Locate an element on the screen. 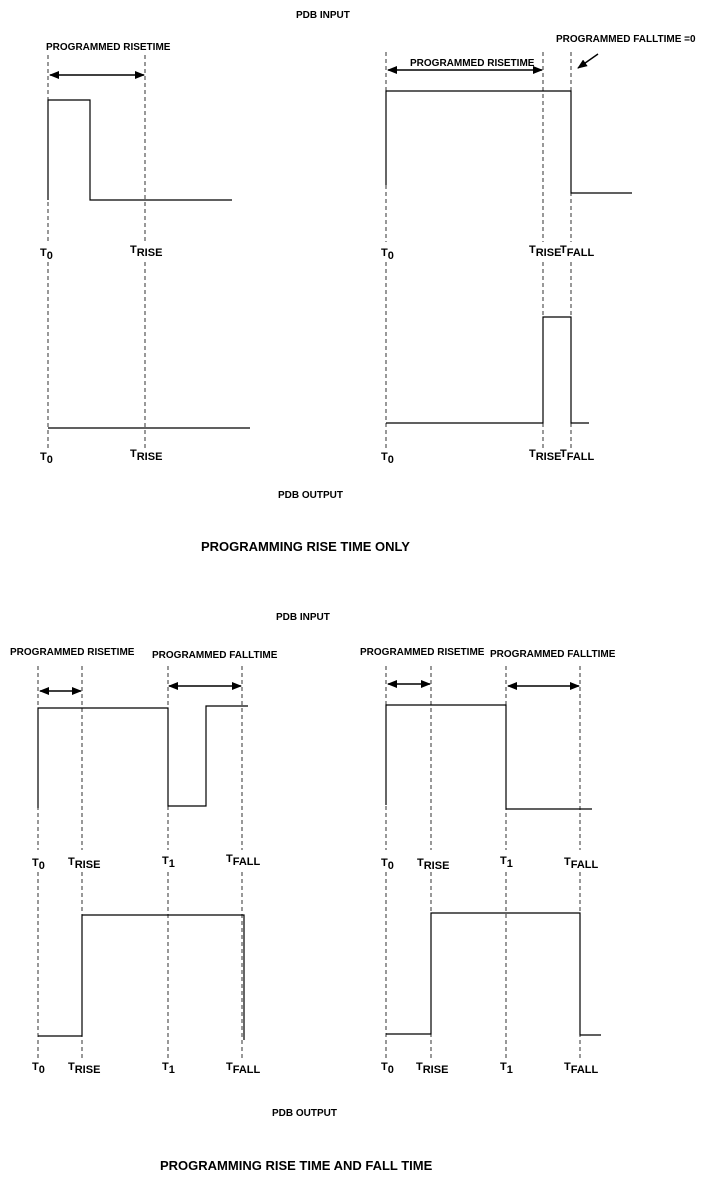 The height and width of the screenshot is (1180, 704). pdb-input-label-bottom: PDB INPUT is located at coordinates (303, 617).